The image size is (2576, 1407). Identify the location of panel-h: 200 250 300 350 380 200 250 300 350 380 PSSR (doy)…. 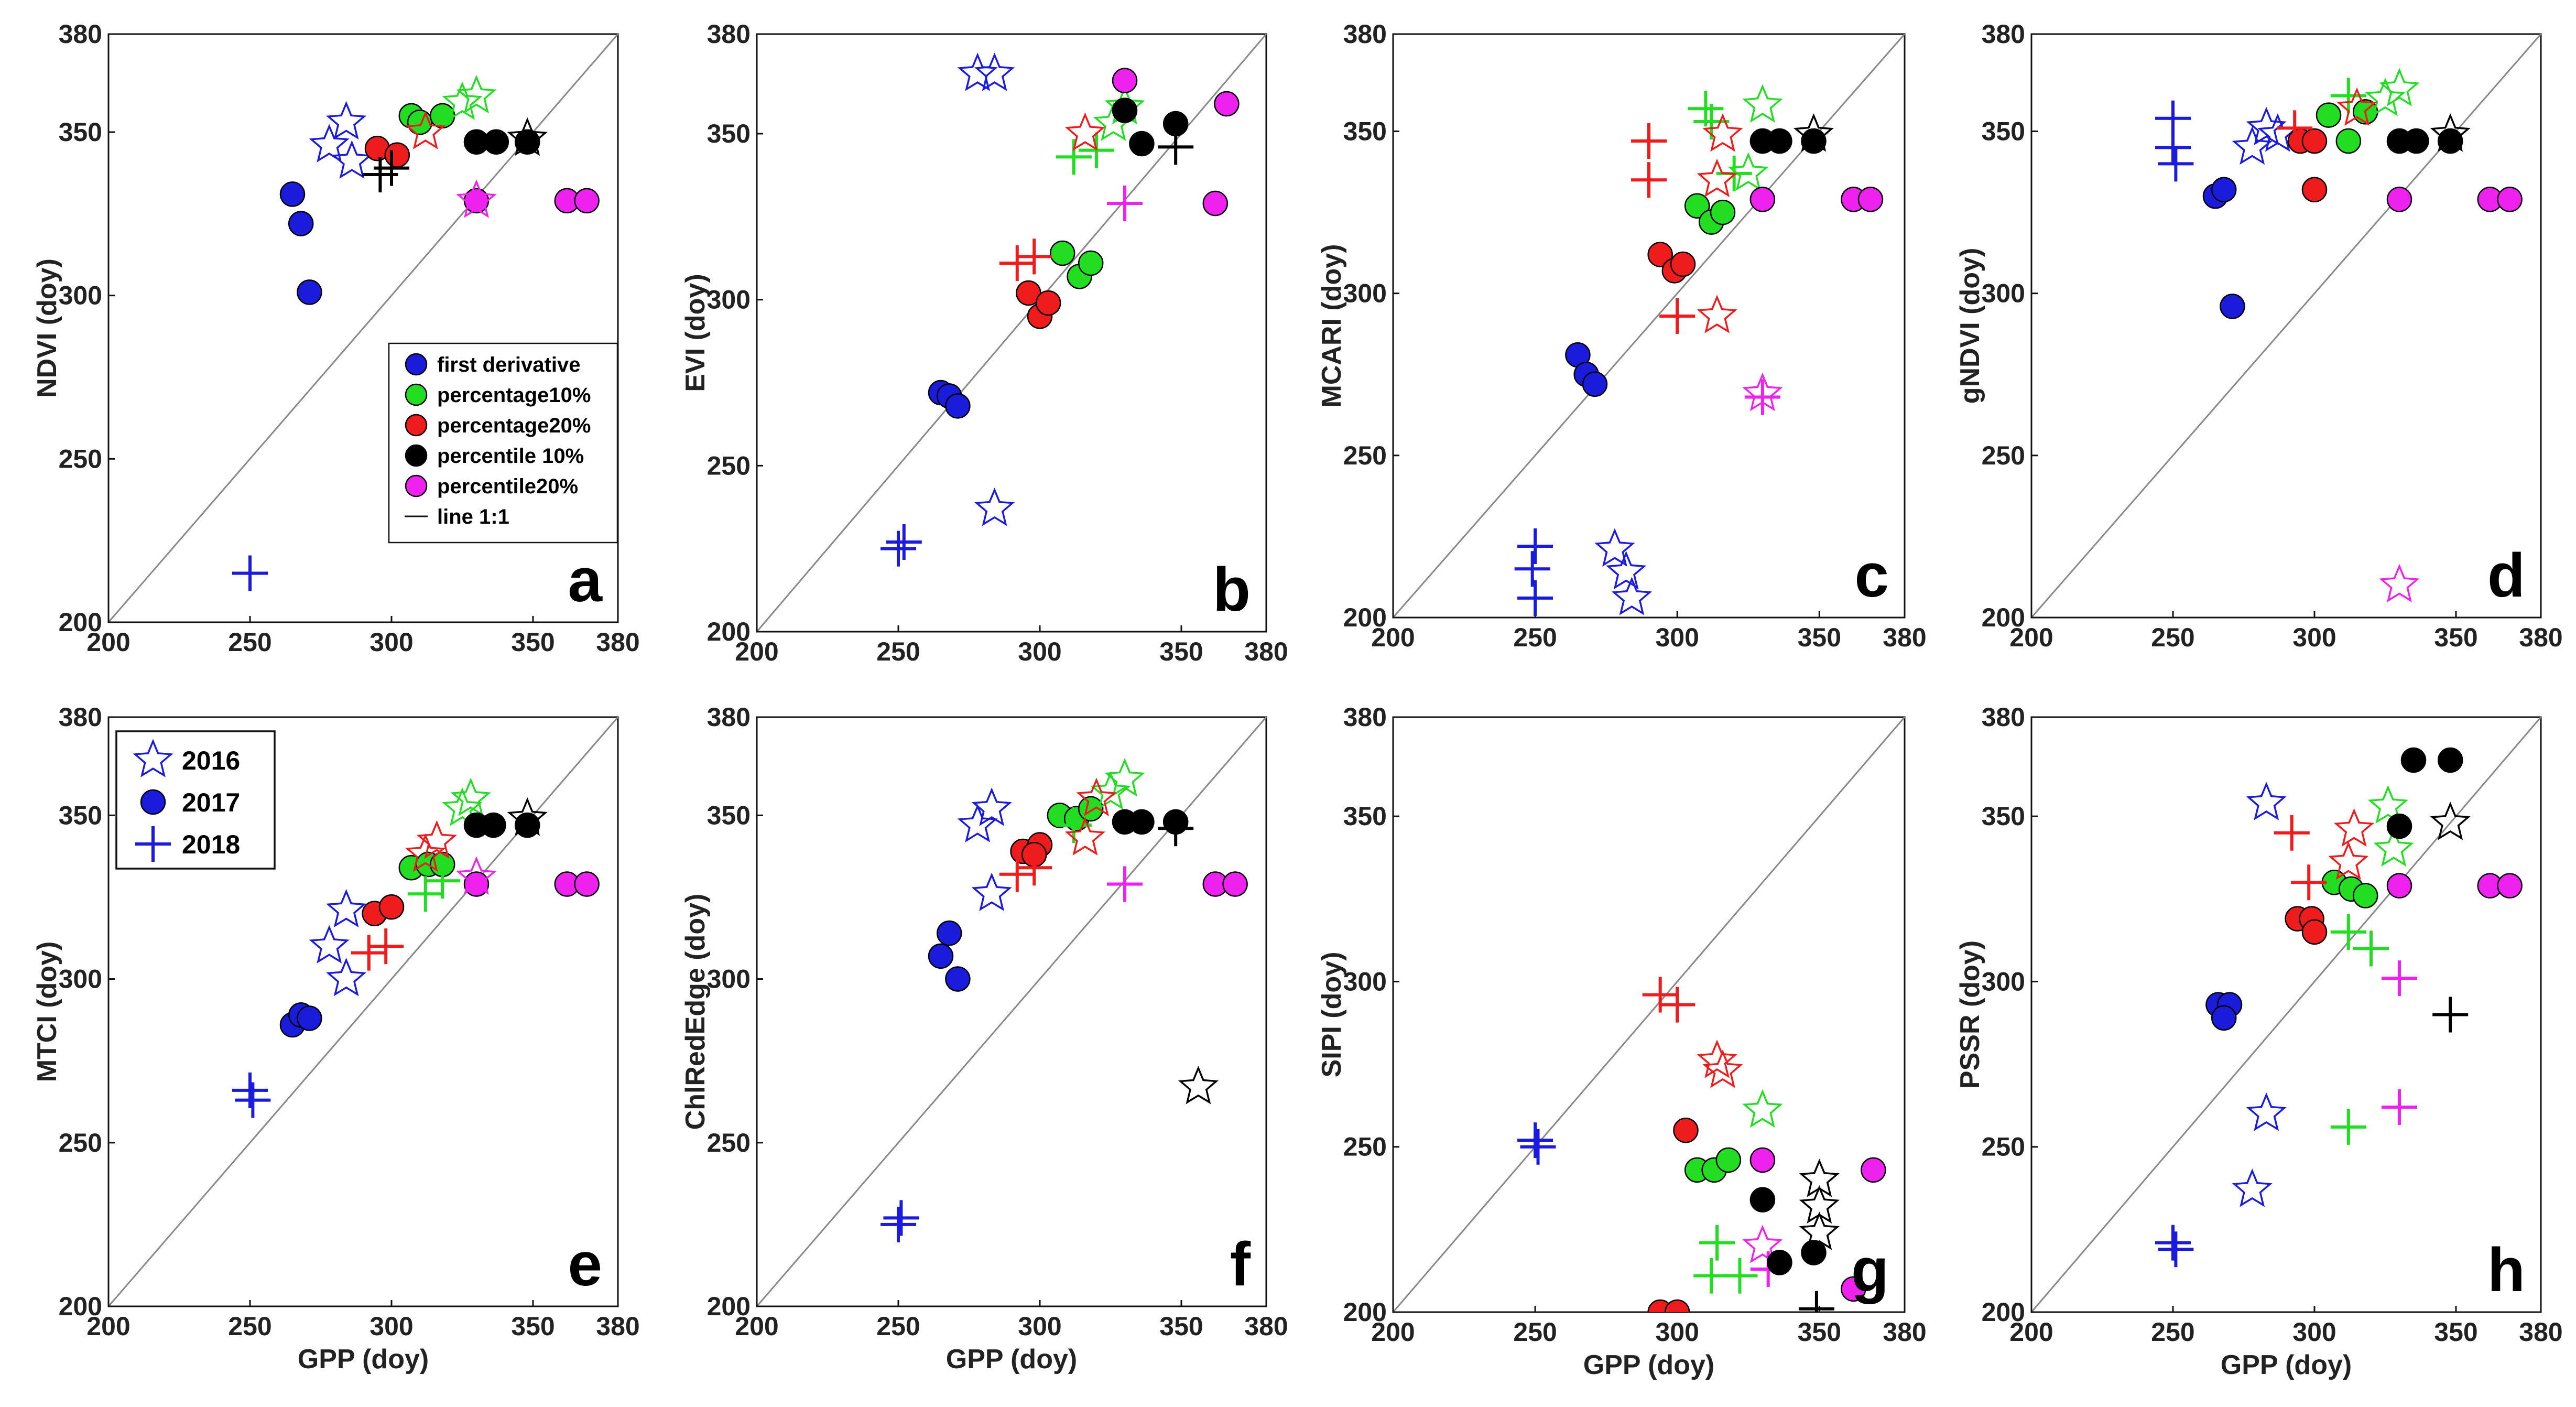
(2259, 1041).